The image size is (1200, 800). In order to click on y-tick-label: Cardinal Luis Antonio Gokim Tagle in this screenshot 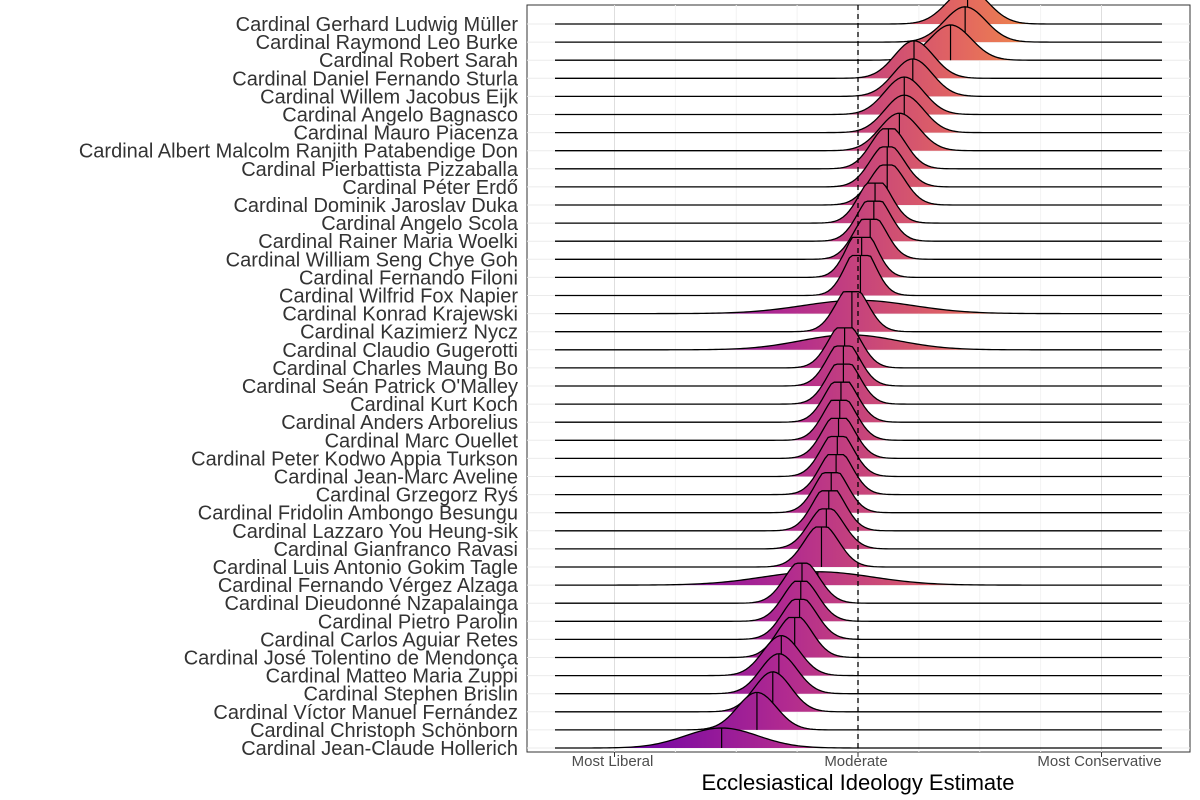, I will do `click(365, 568)`.